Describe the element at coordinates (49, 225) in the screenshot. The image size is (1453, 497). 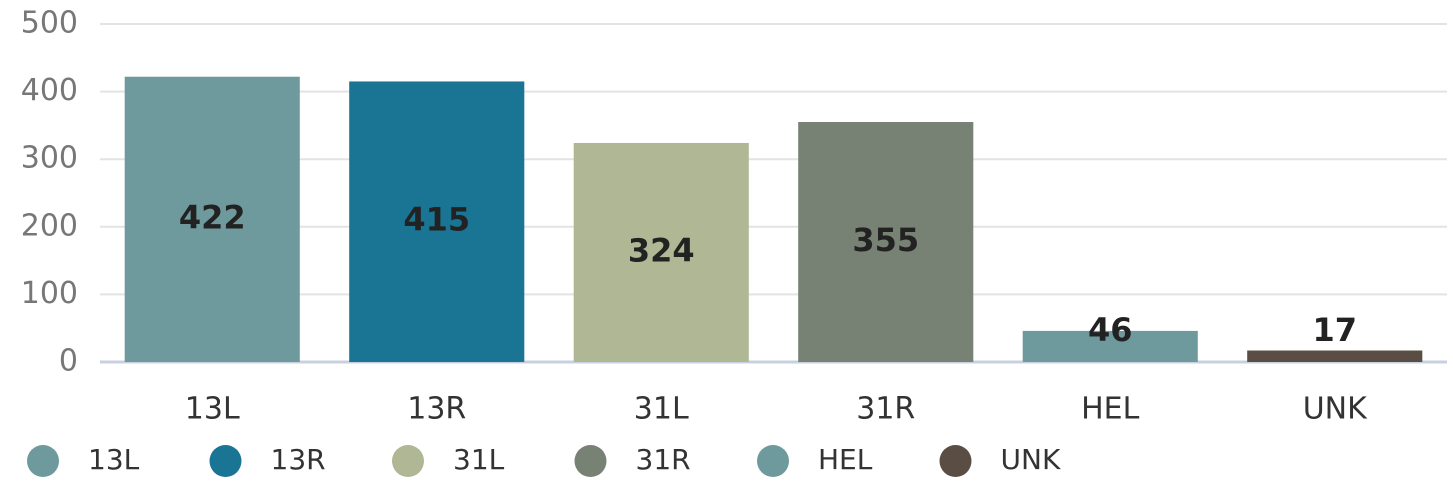
I see `y-tick-label: 200` at that location.